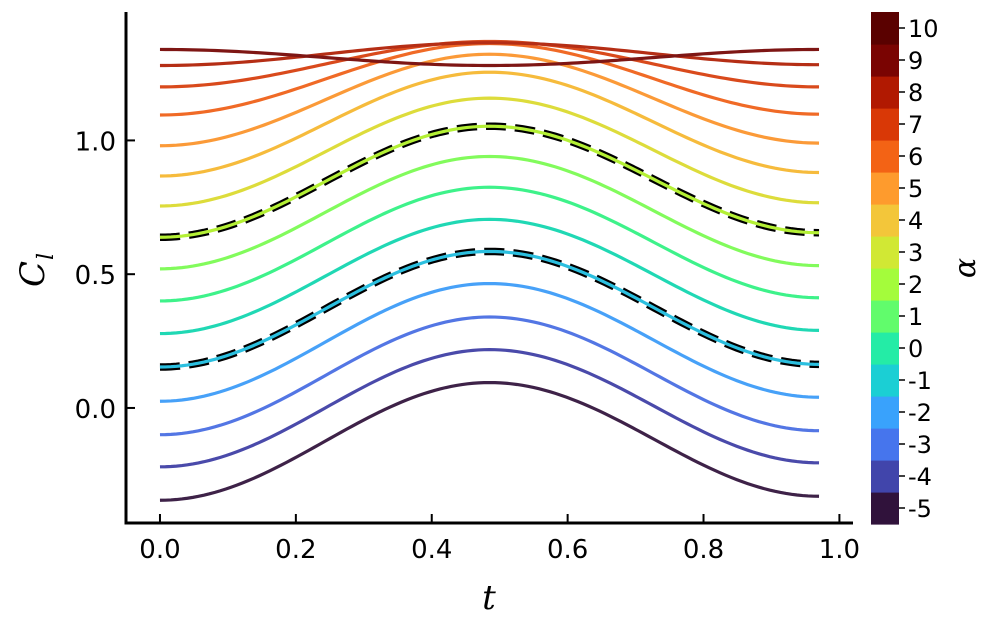 The height and width of the screenshot is (631, 997). Describe the element at coordinates (567, 550) in the screenshot. I see `x-tick-label: 0.6` at that location.